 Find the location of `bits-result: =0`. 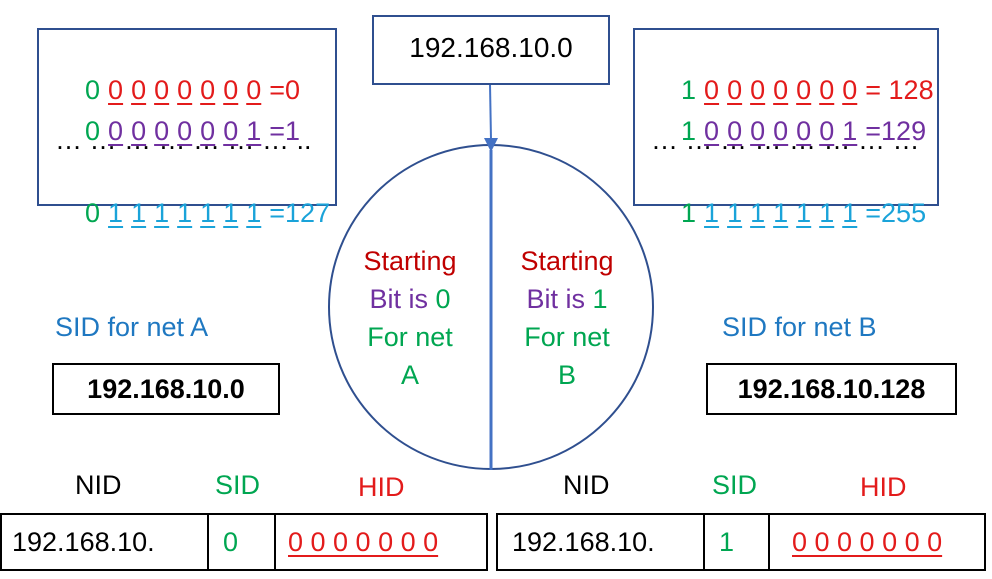

bits-result: =0 is located at coordinates (285, 90).